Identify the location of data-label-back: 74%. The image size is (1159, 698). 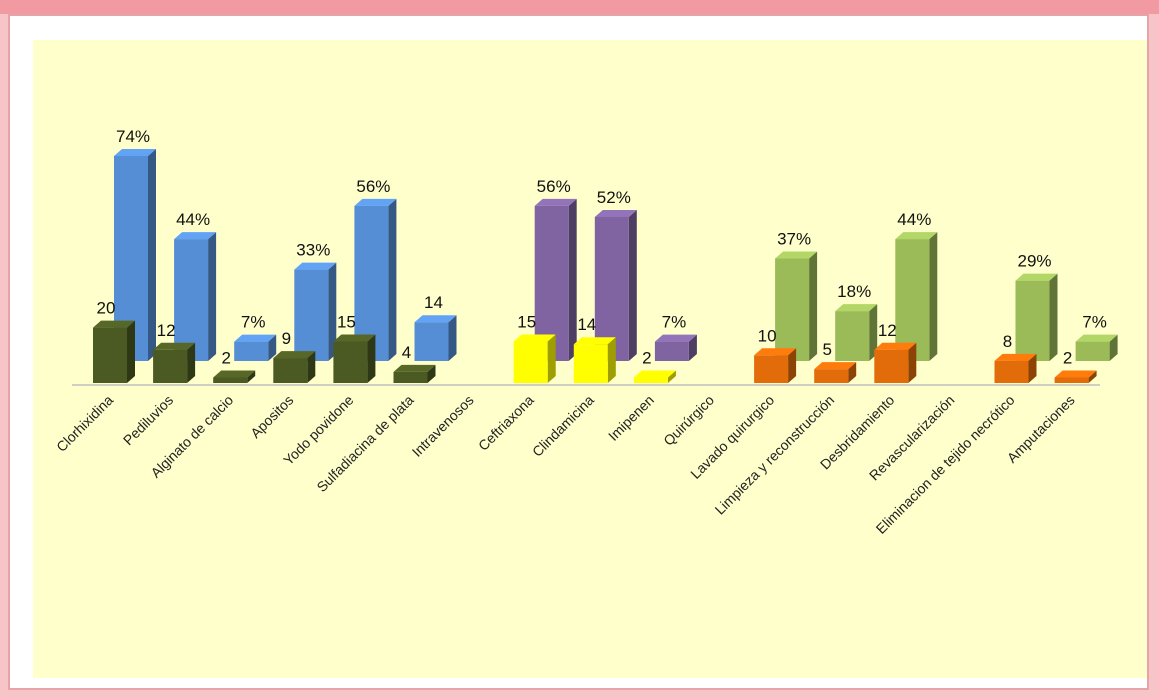
(133, 136).